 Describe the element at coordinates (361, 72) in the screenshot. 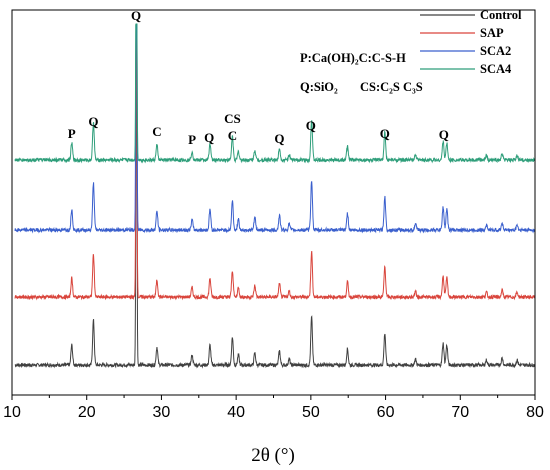

I see `phase-notes: P:Ca(OH)₂C:C-S-H Q:SiO₂ CS:C₂S C₃S` at that location.